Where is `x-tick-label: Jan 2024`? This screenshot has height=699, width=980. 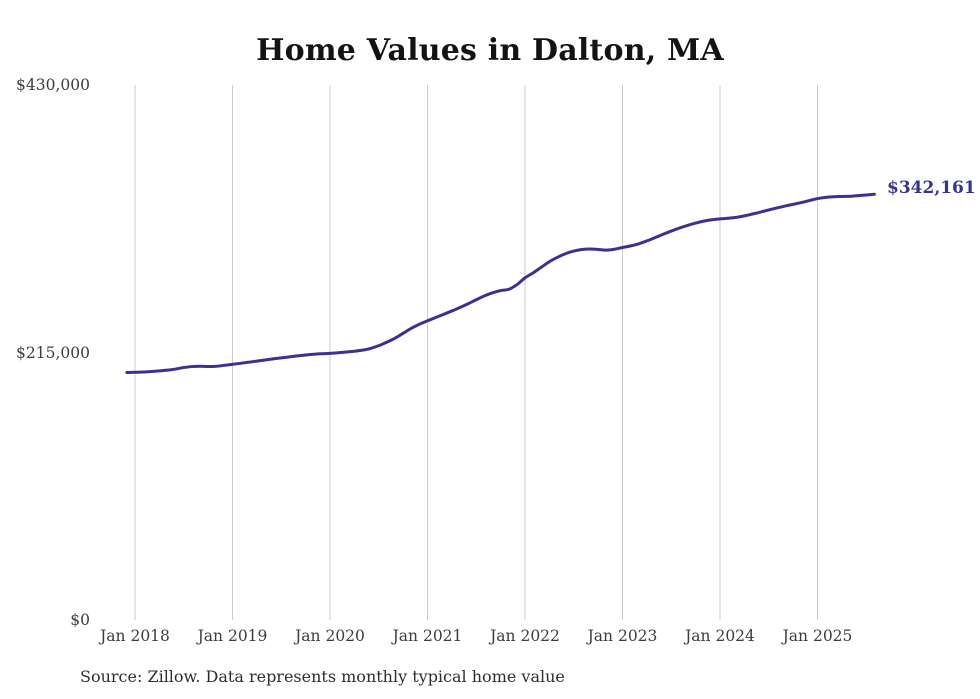 x-tick-label: Jan 2024 is located at coordinates (720, 636).